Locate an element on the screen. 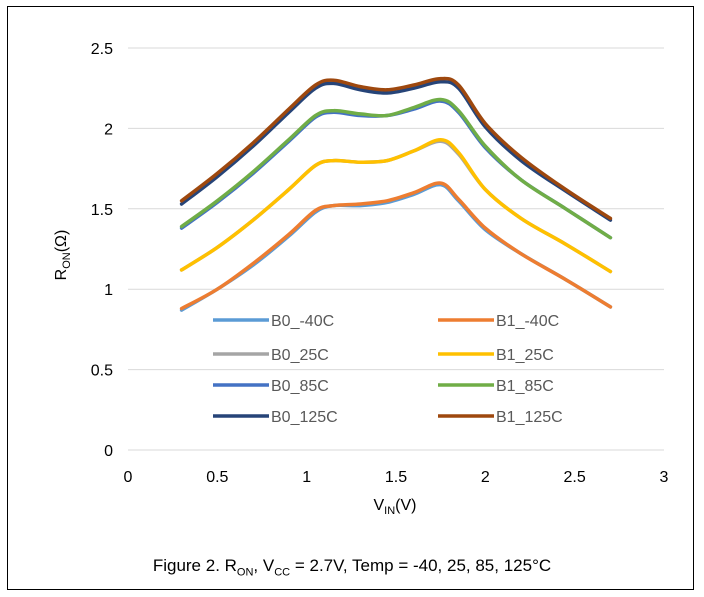  series-line-B1_125C is located at coordinates (396, 148).